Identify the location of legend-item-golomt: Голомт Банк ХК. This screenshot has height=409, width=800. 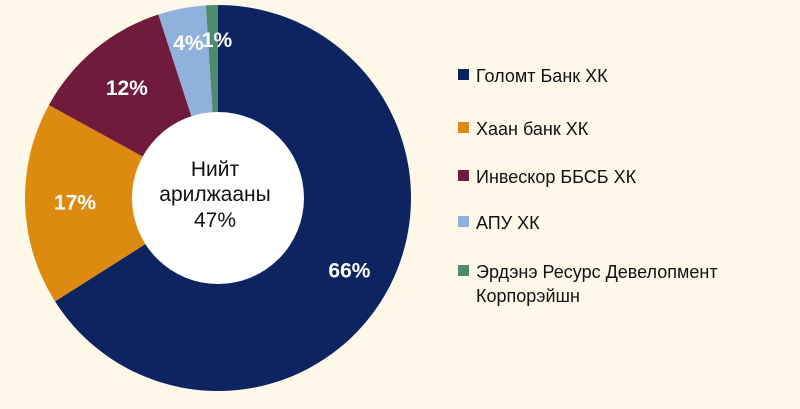
(622, 76).